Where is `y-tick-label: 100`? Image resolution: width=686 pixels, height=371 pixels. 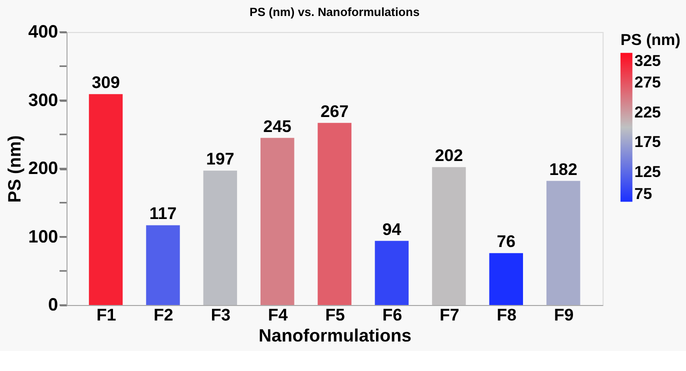 y-tick-label: 100 is located at coordinates (43, 236).